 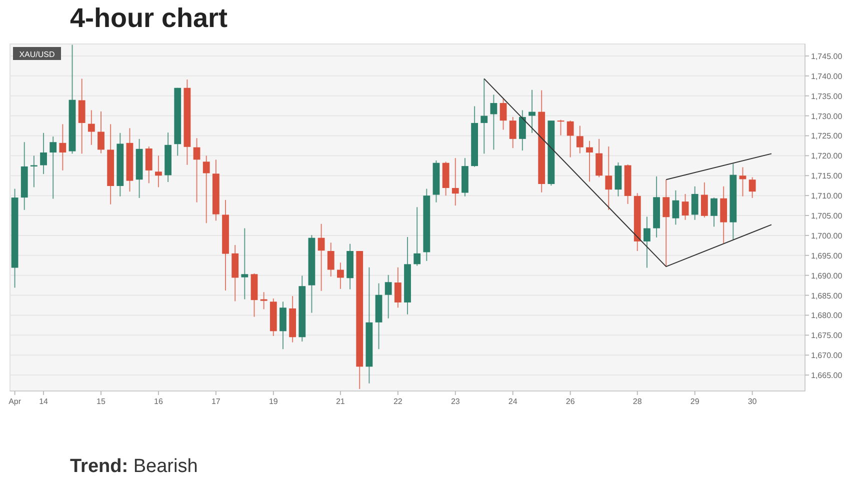 I want to click on x-tick-label: 15, so click(x=101, y=401).